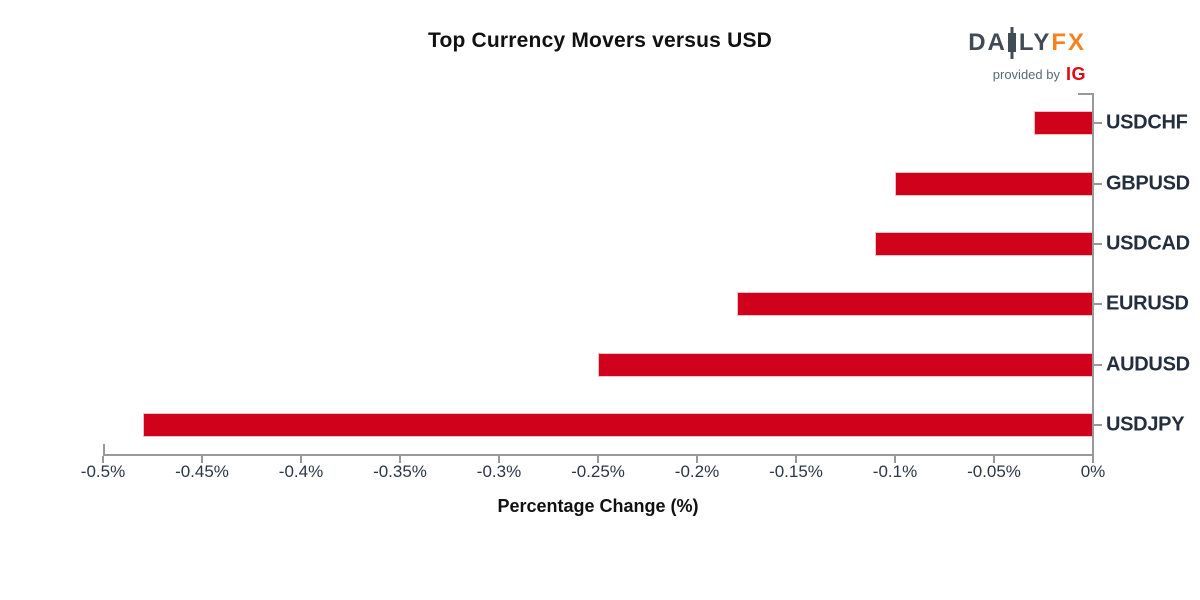  I want to click on xtick-label-8: -0.1%, so click(895, 471).